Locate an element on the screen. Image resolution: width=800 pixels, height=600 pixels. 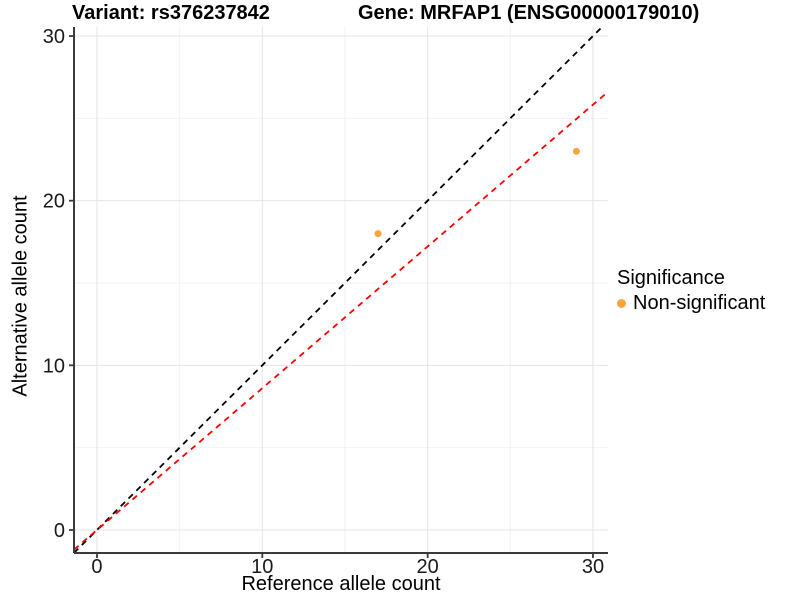
x-tick-label: 20 is located at coordinates (428, 567).